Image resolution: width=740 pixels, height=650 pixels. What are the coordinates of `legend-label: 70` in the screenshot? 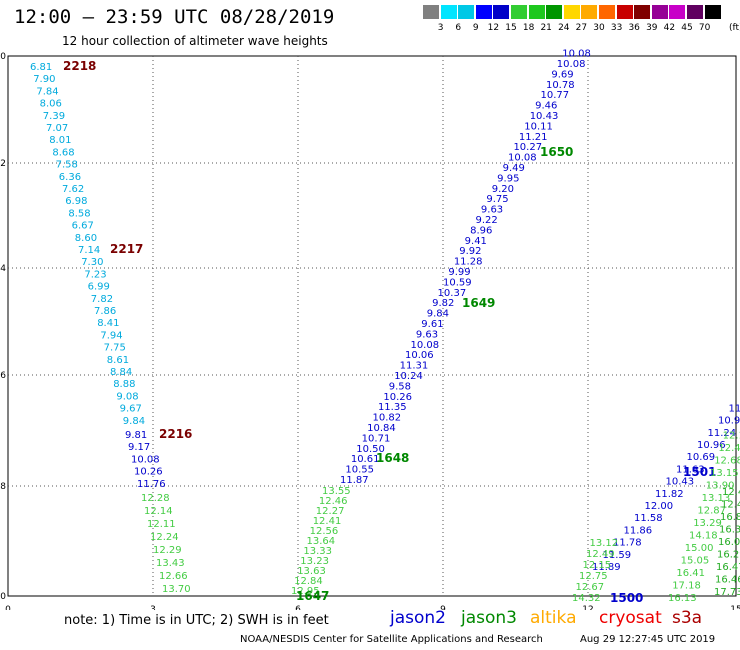 It's located at (704, 28).